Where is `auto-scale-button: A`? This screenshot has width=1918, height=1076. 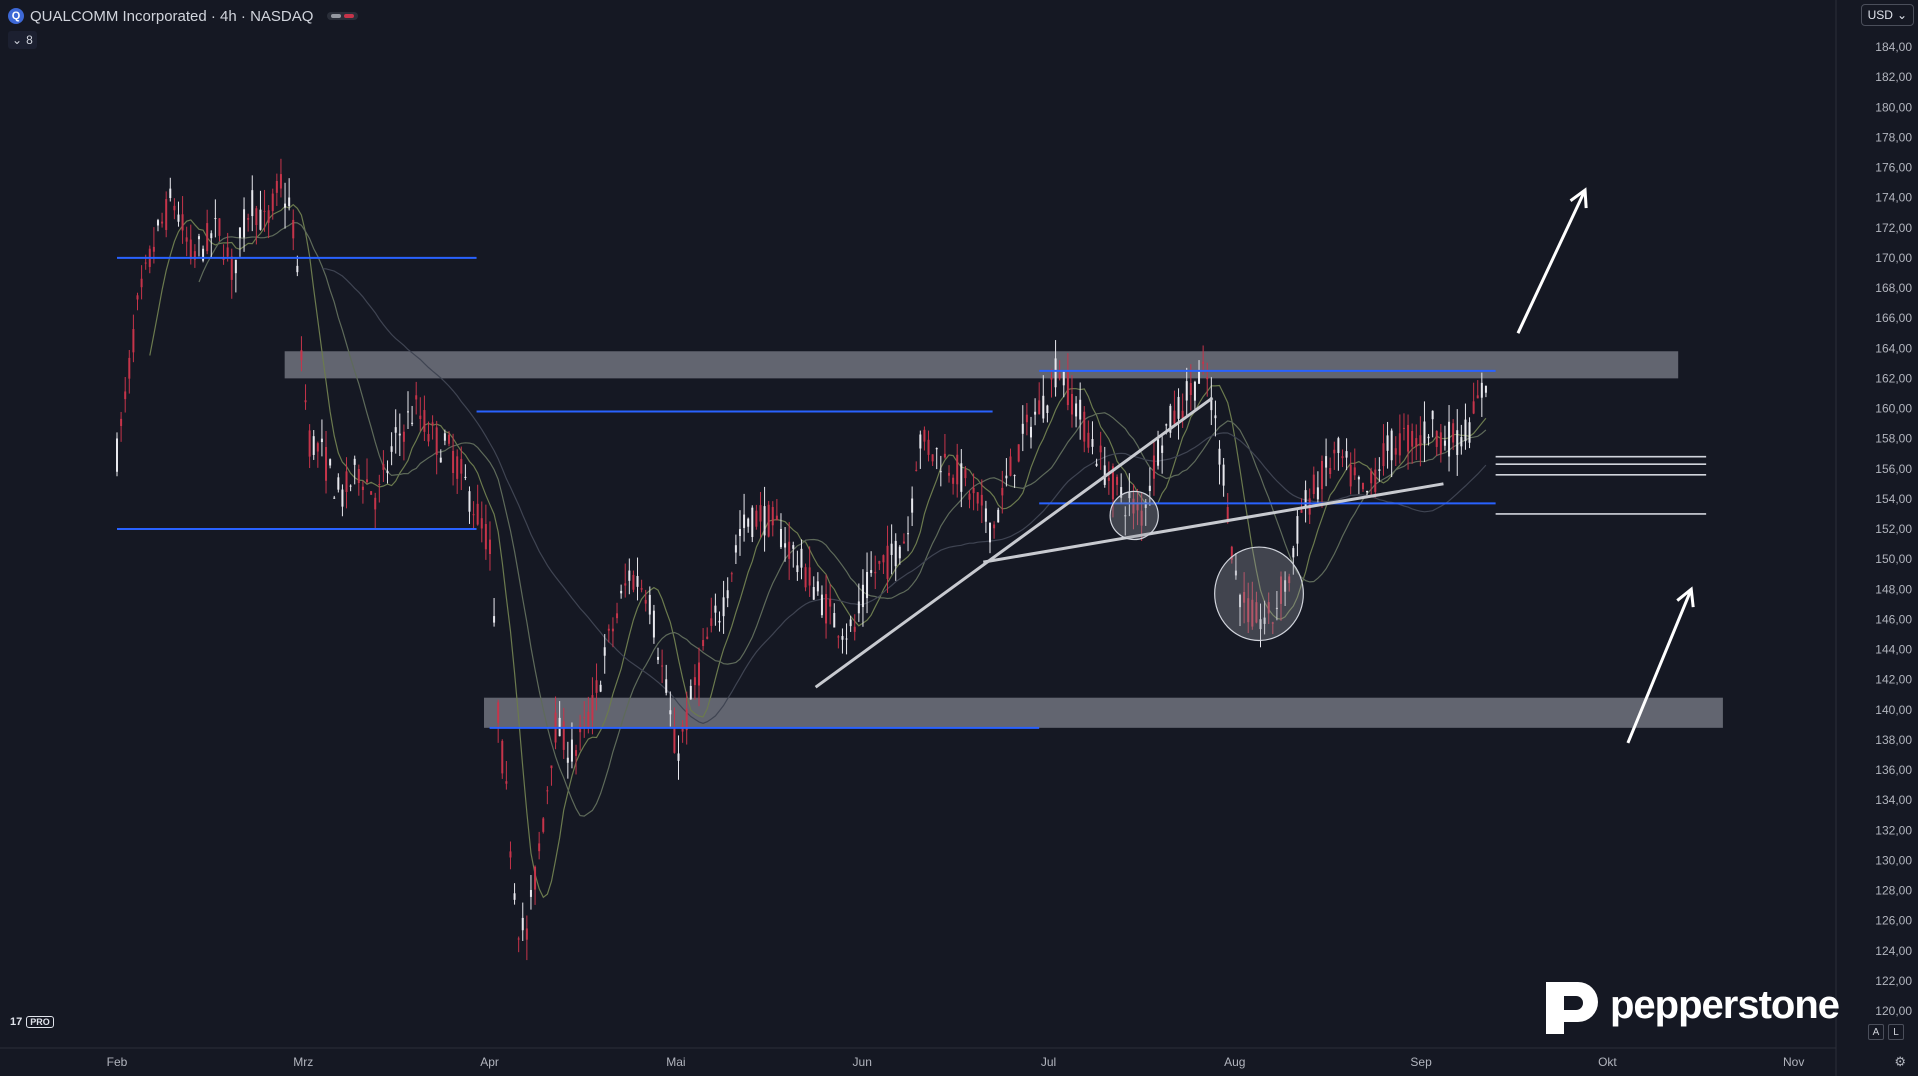
auto-scale-button: A is located at coordinates (1876, 1032).